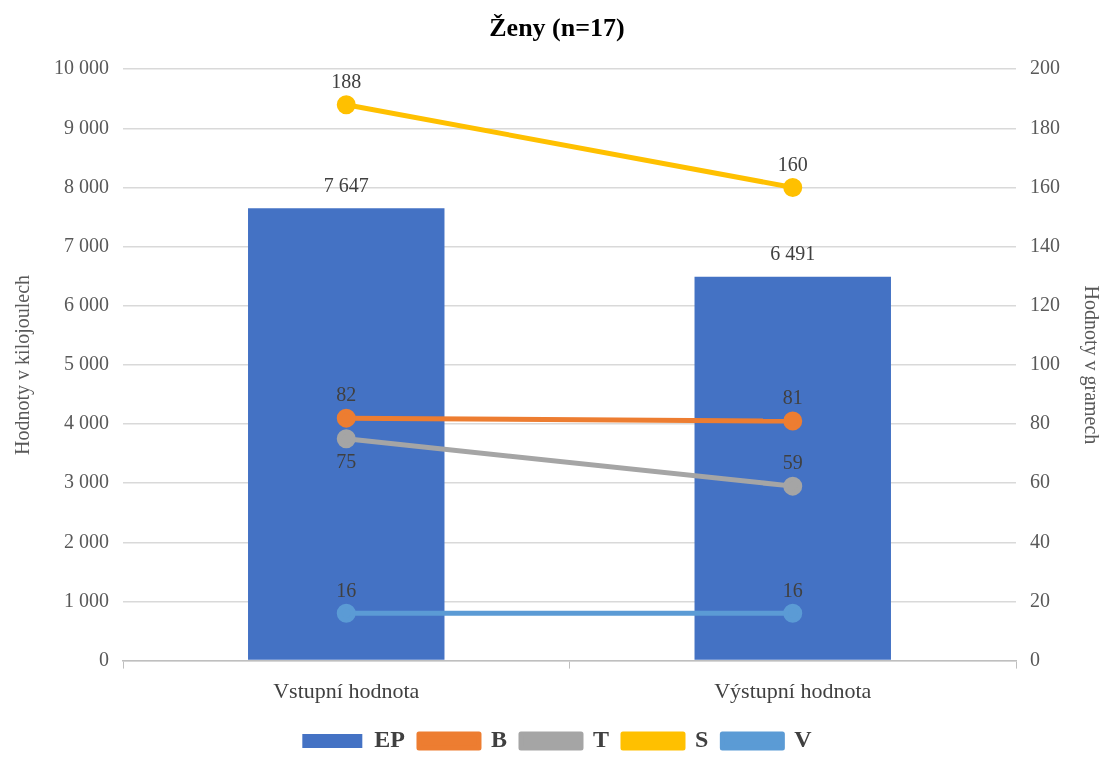 The width and height of the screenshot is (1116, 767). What do you see at coordinates (1045, 363) in the screenshot?
I see `y2-tick-label: 100` at bounding box center [1045, 363].